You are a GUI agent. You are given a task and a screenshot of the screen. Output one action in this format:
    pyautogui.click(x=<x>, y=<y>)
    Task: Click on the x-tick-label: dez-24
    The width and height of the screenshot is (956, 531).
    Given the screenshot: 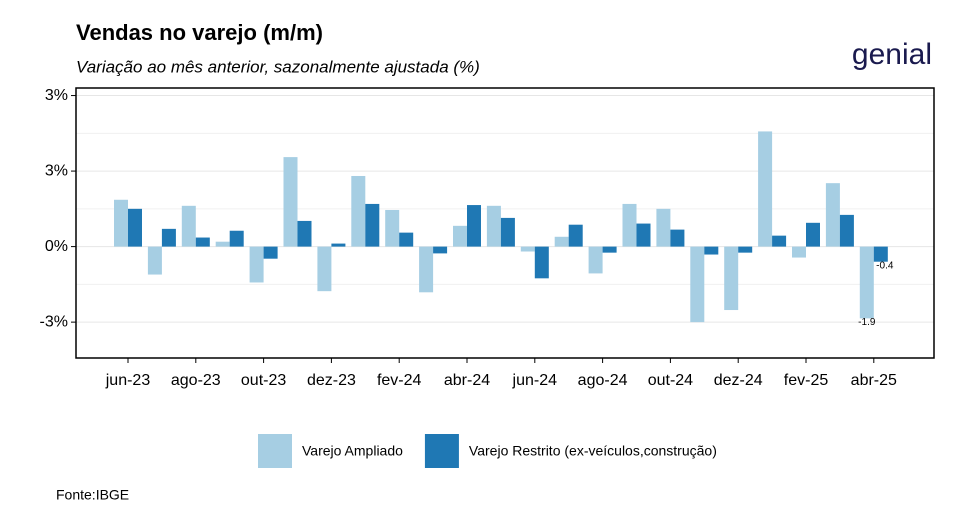 What is the action you would take?
    pyautogui.click(x=738, y=380)
    